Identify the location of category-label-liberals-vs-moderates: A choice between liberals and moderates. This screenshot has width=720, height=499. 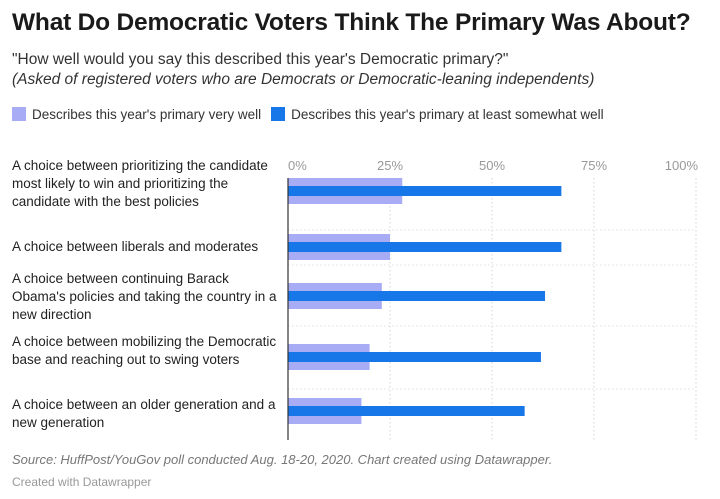
(135, 246).